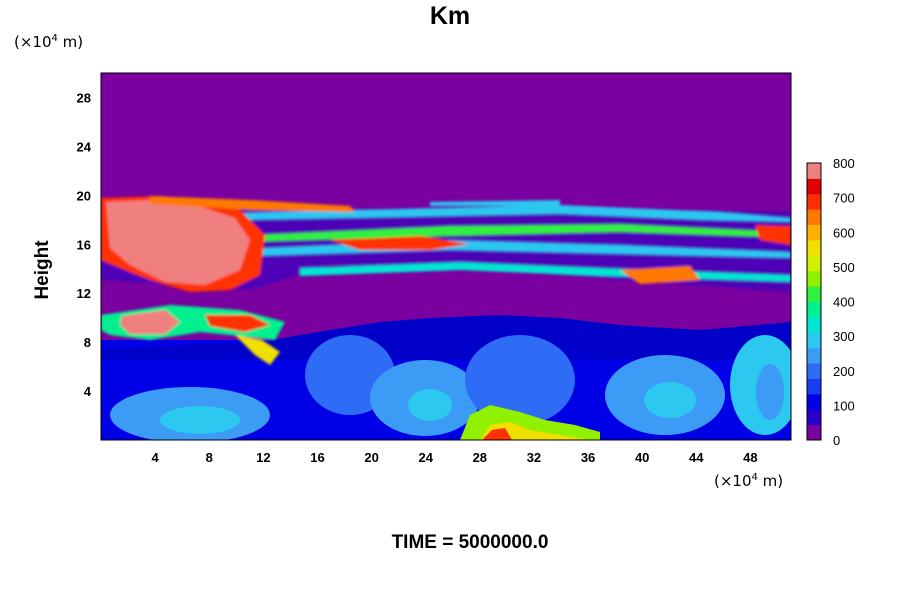 Image resolution: width=900 pixels, height=600 pixels. I want to click on chart-title: Km, so click(450, 16).